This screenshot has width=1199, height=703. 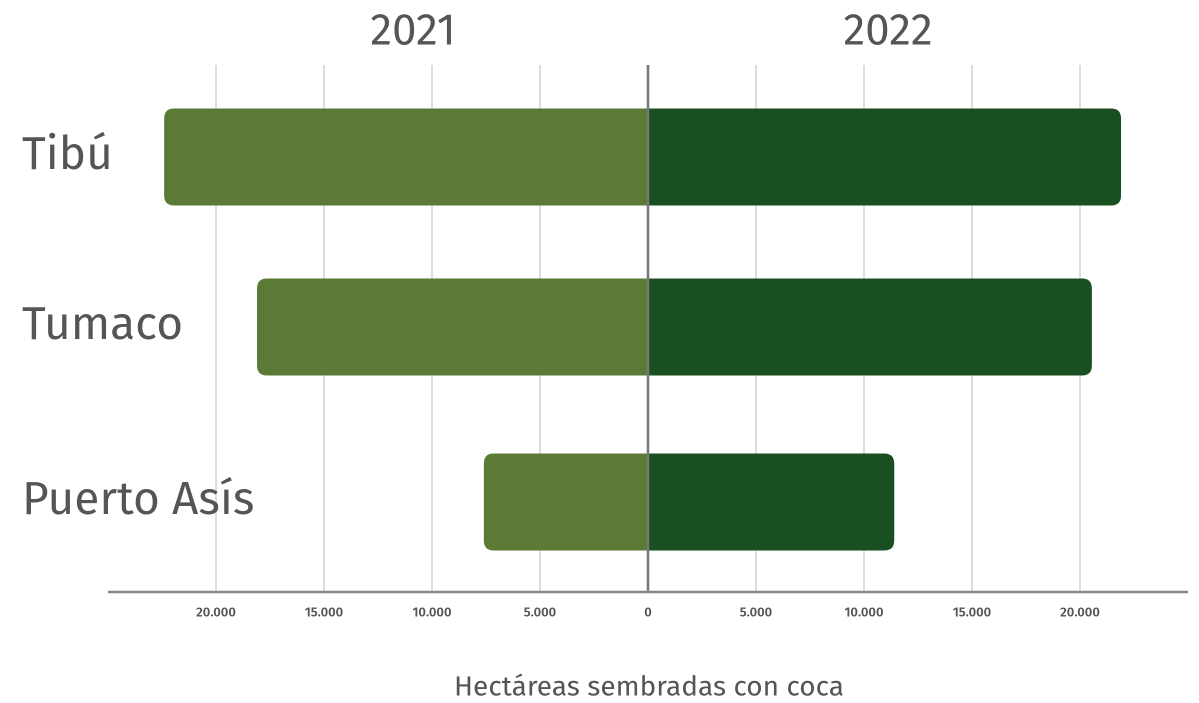 I want to click on category-label: Puerto Asís, so click(x=138, y=499).